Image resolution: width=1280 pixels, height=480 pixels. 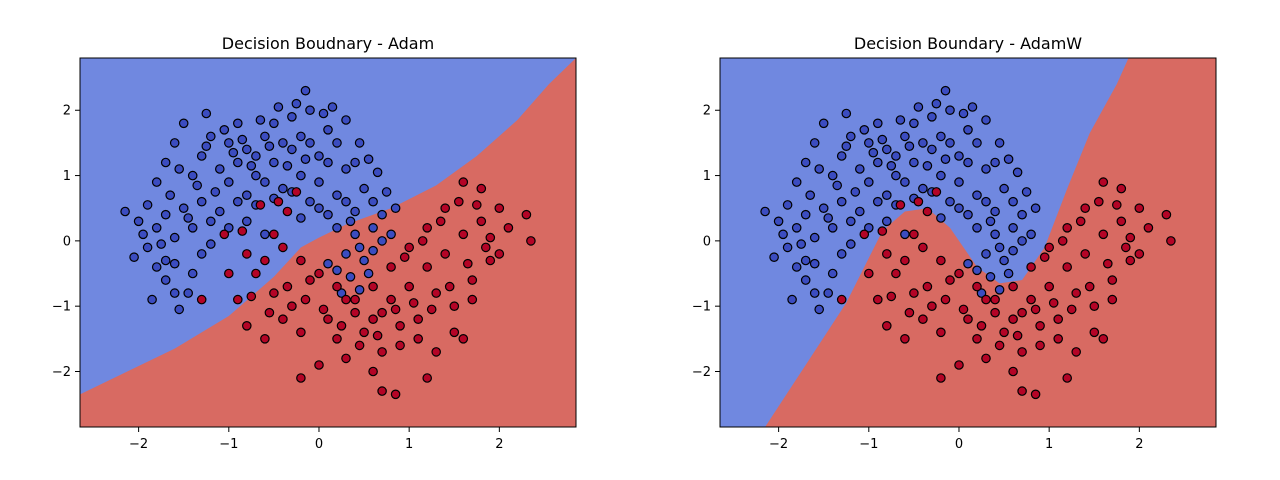 I want to click on y-tick-label: −2, so click(x=61, y=372).